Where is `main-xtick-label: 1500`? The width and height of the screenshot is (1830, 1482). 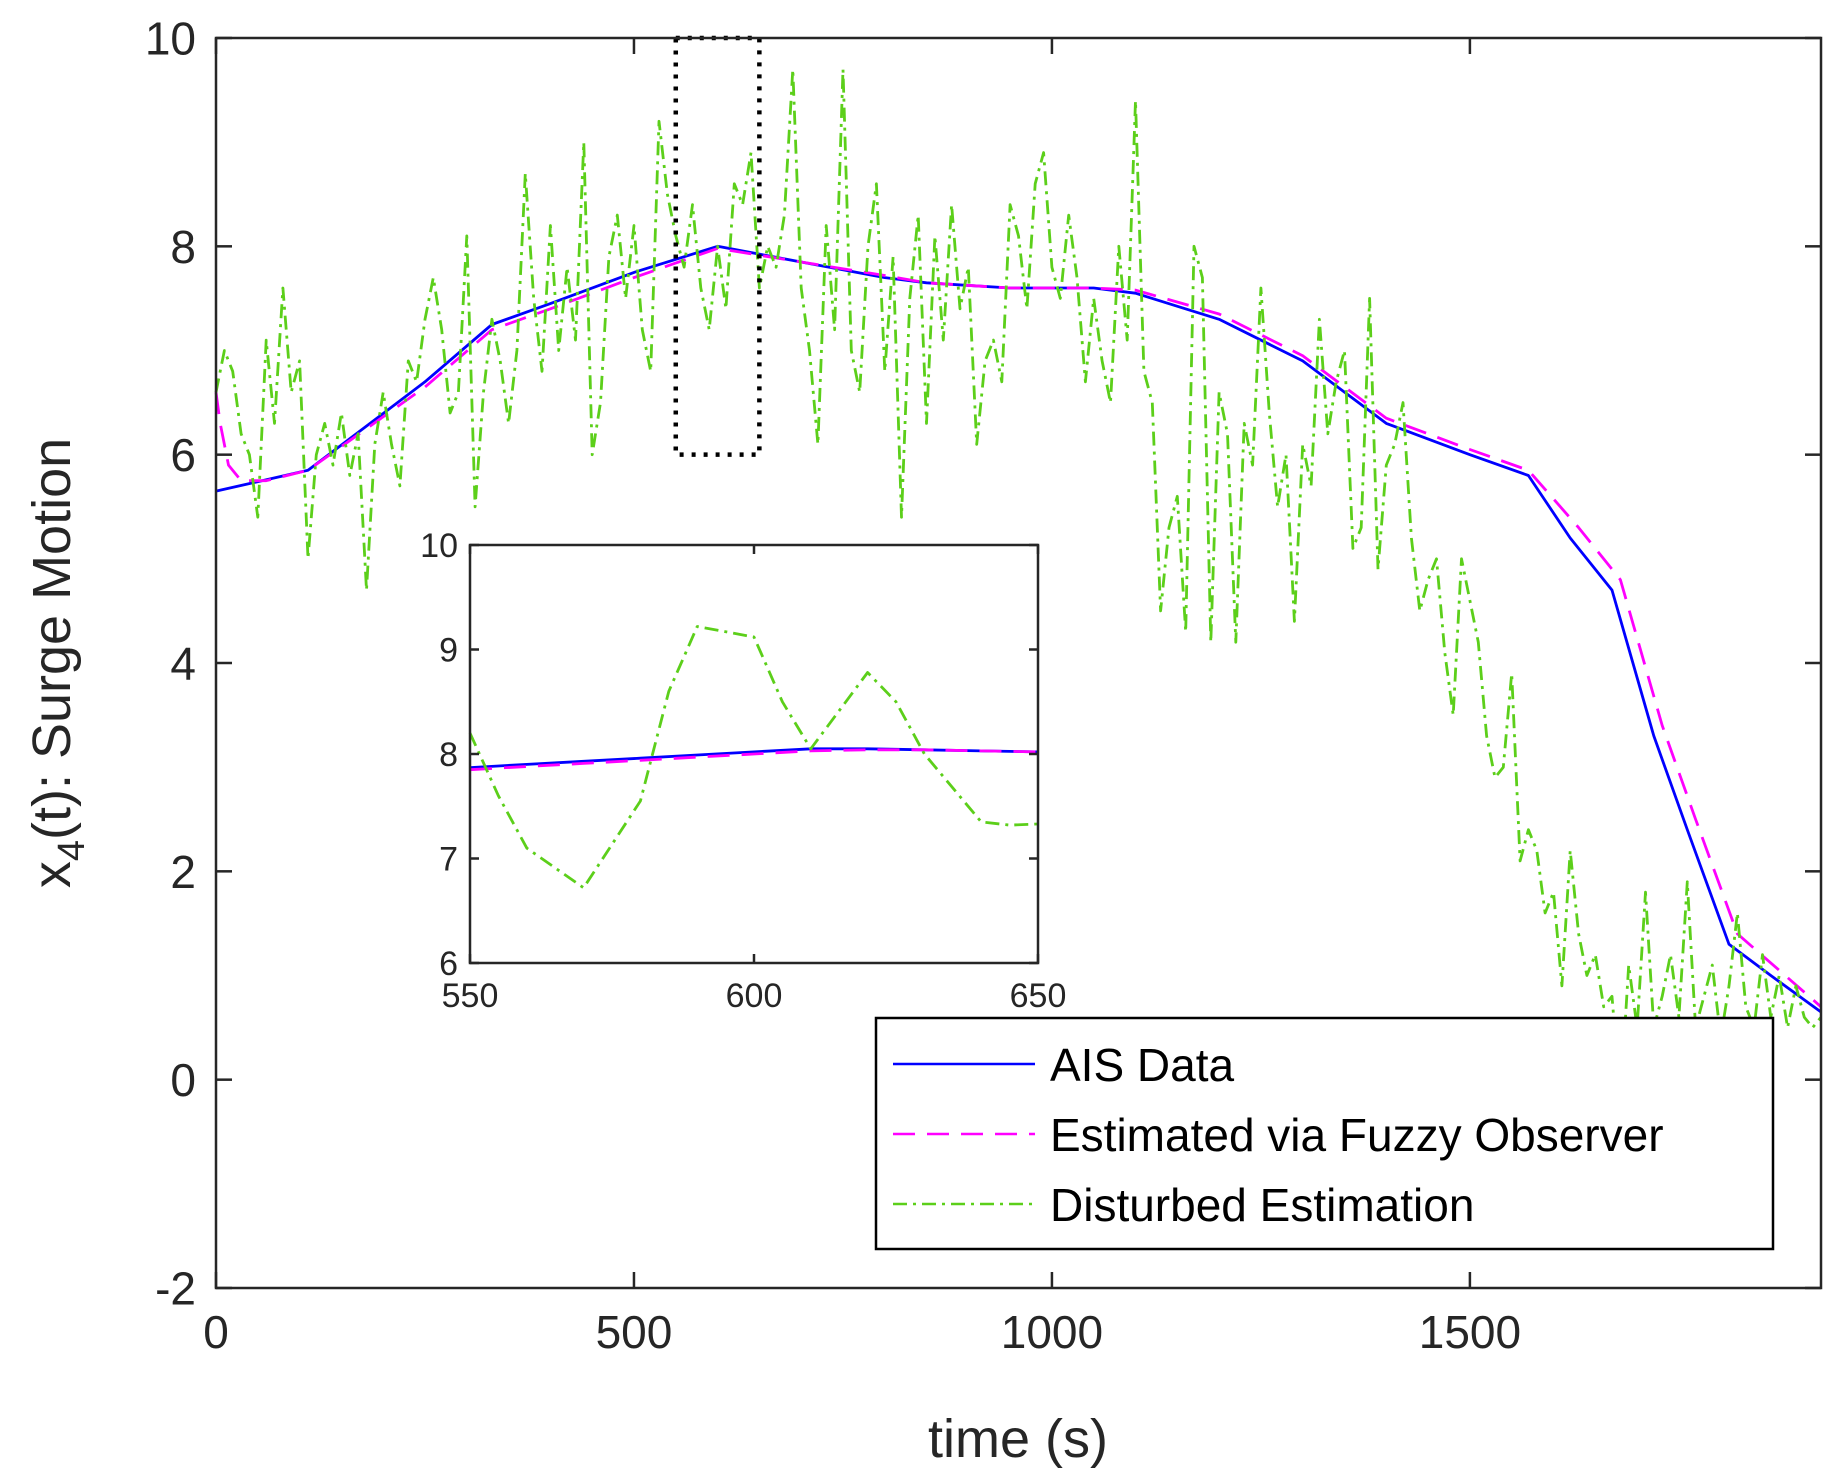 main-xtick-label: 1500 is located at coordinates (1470, 1332).